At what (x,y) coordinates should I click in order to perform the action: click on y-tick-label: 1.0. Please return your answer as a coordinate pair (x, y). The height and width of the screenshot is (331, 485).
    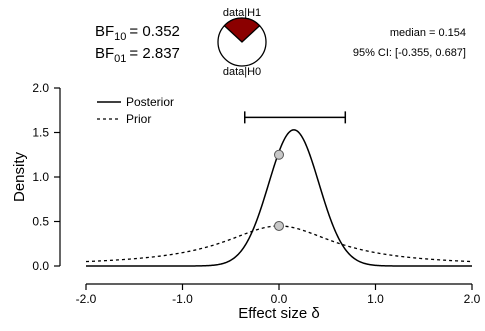
    Looking at the image, I should click on (40, 177).